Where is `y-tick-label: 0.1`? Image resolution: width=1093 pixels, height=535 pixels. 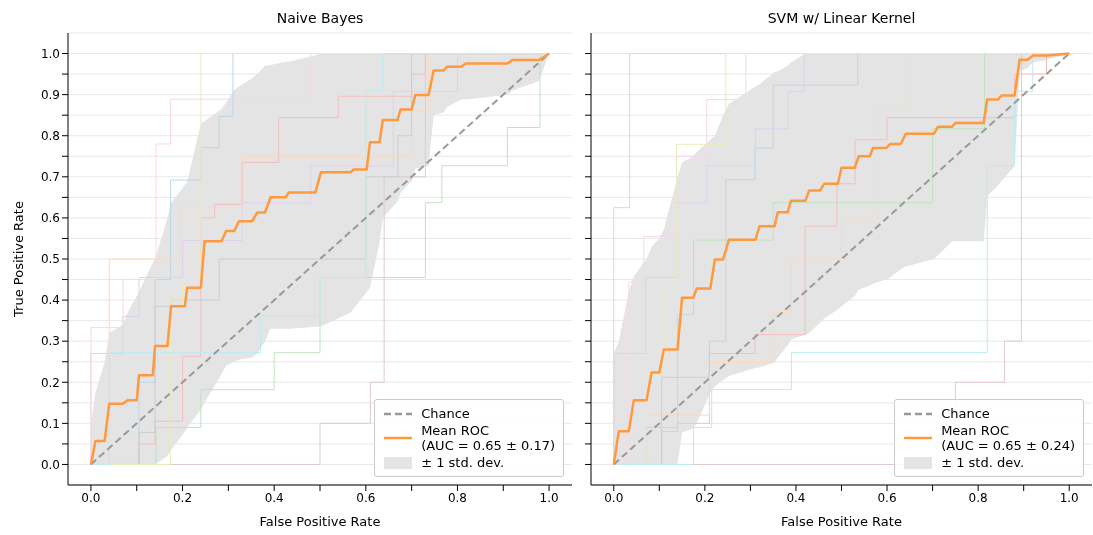
y-tick-label: 0.1 is located at coordinates (50, 423).